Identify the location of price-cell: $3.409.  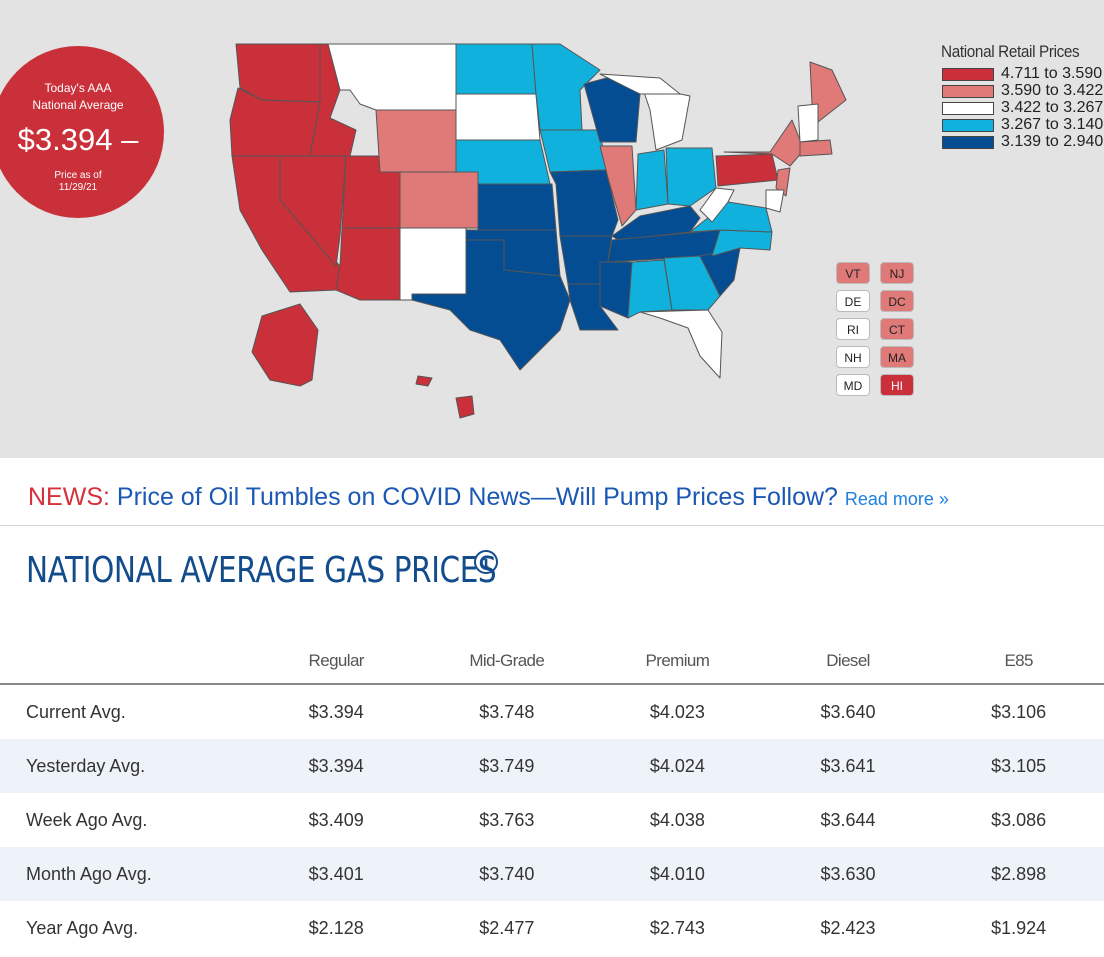
(336, 819).